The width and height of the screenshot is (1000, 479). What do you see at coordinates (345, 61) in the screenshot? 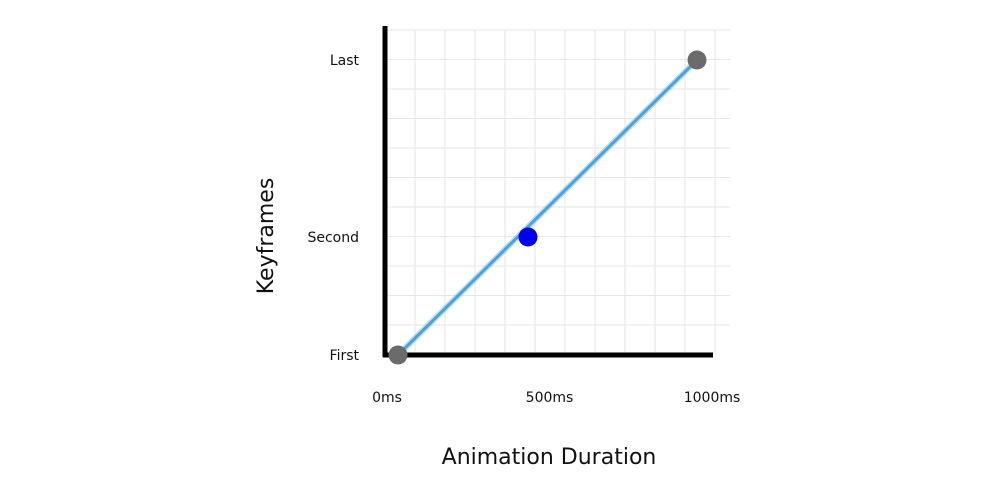
I see `y-tick-label: Last` at bounding box center [345, 61].